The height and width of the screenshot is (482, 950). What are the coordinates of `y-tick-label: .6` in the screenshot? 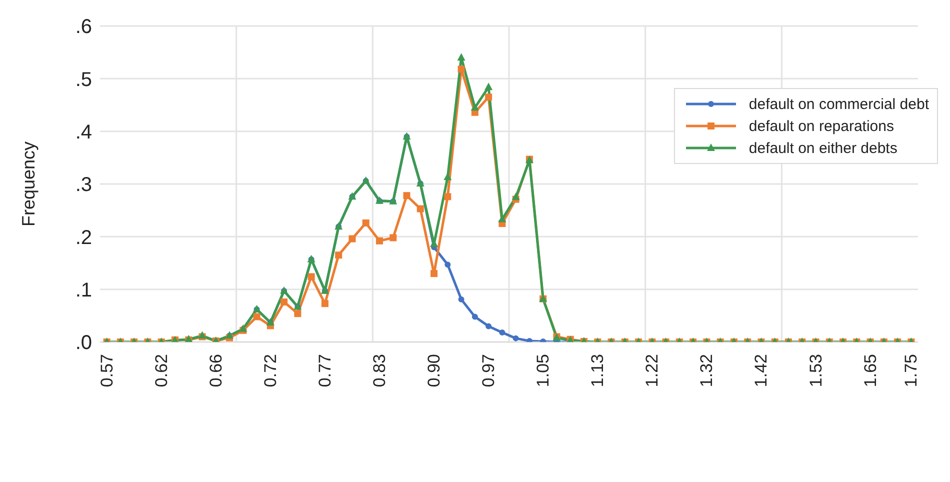 It's located at (83, 27).